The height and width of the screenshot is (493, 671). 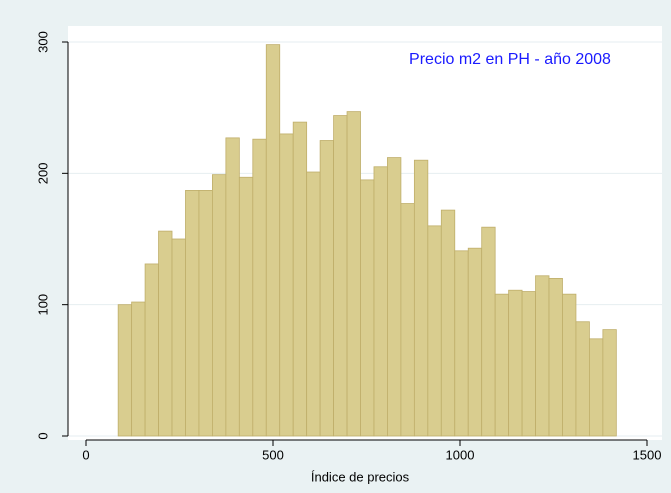 I want to click on x-axis-label: Índice de precios, so click(x=360, y=476).